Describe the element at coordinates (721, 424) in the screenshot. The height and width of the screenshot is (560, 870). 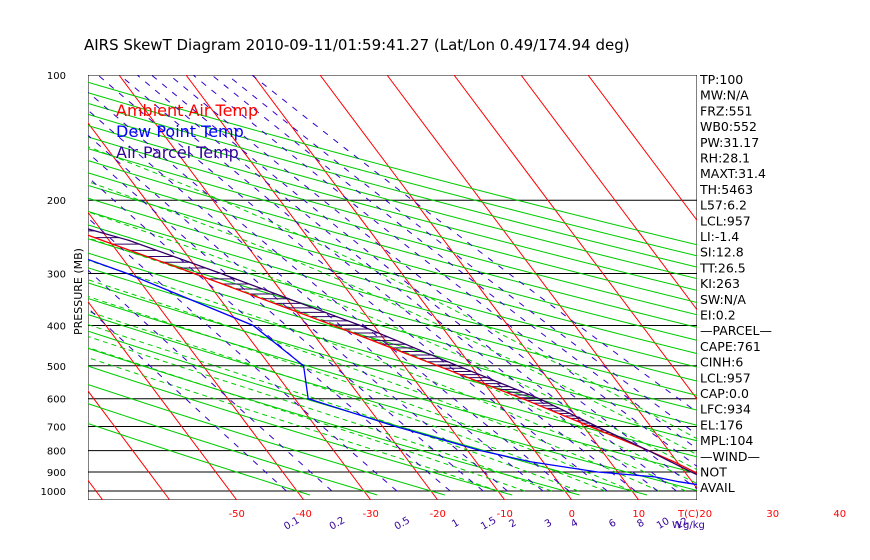
I see `stability-index-line: EL:176` at that location.